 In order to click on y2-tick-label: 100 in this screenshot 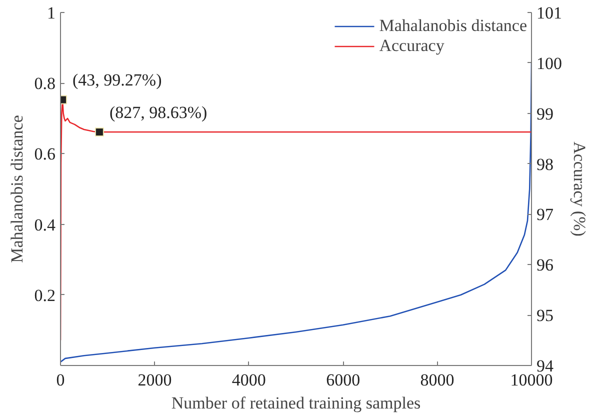, I will do `click(549, 63)`.